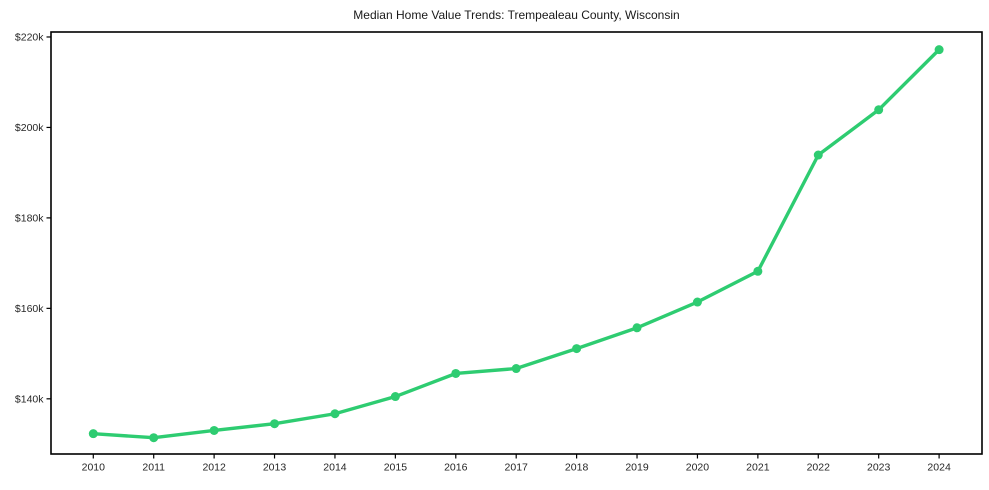 This screenshot has width=989, height=490. I want to click on x-tick-label: 2010, so click(94, 468).